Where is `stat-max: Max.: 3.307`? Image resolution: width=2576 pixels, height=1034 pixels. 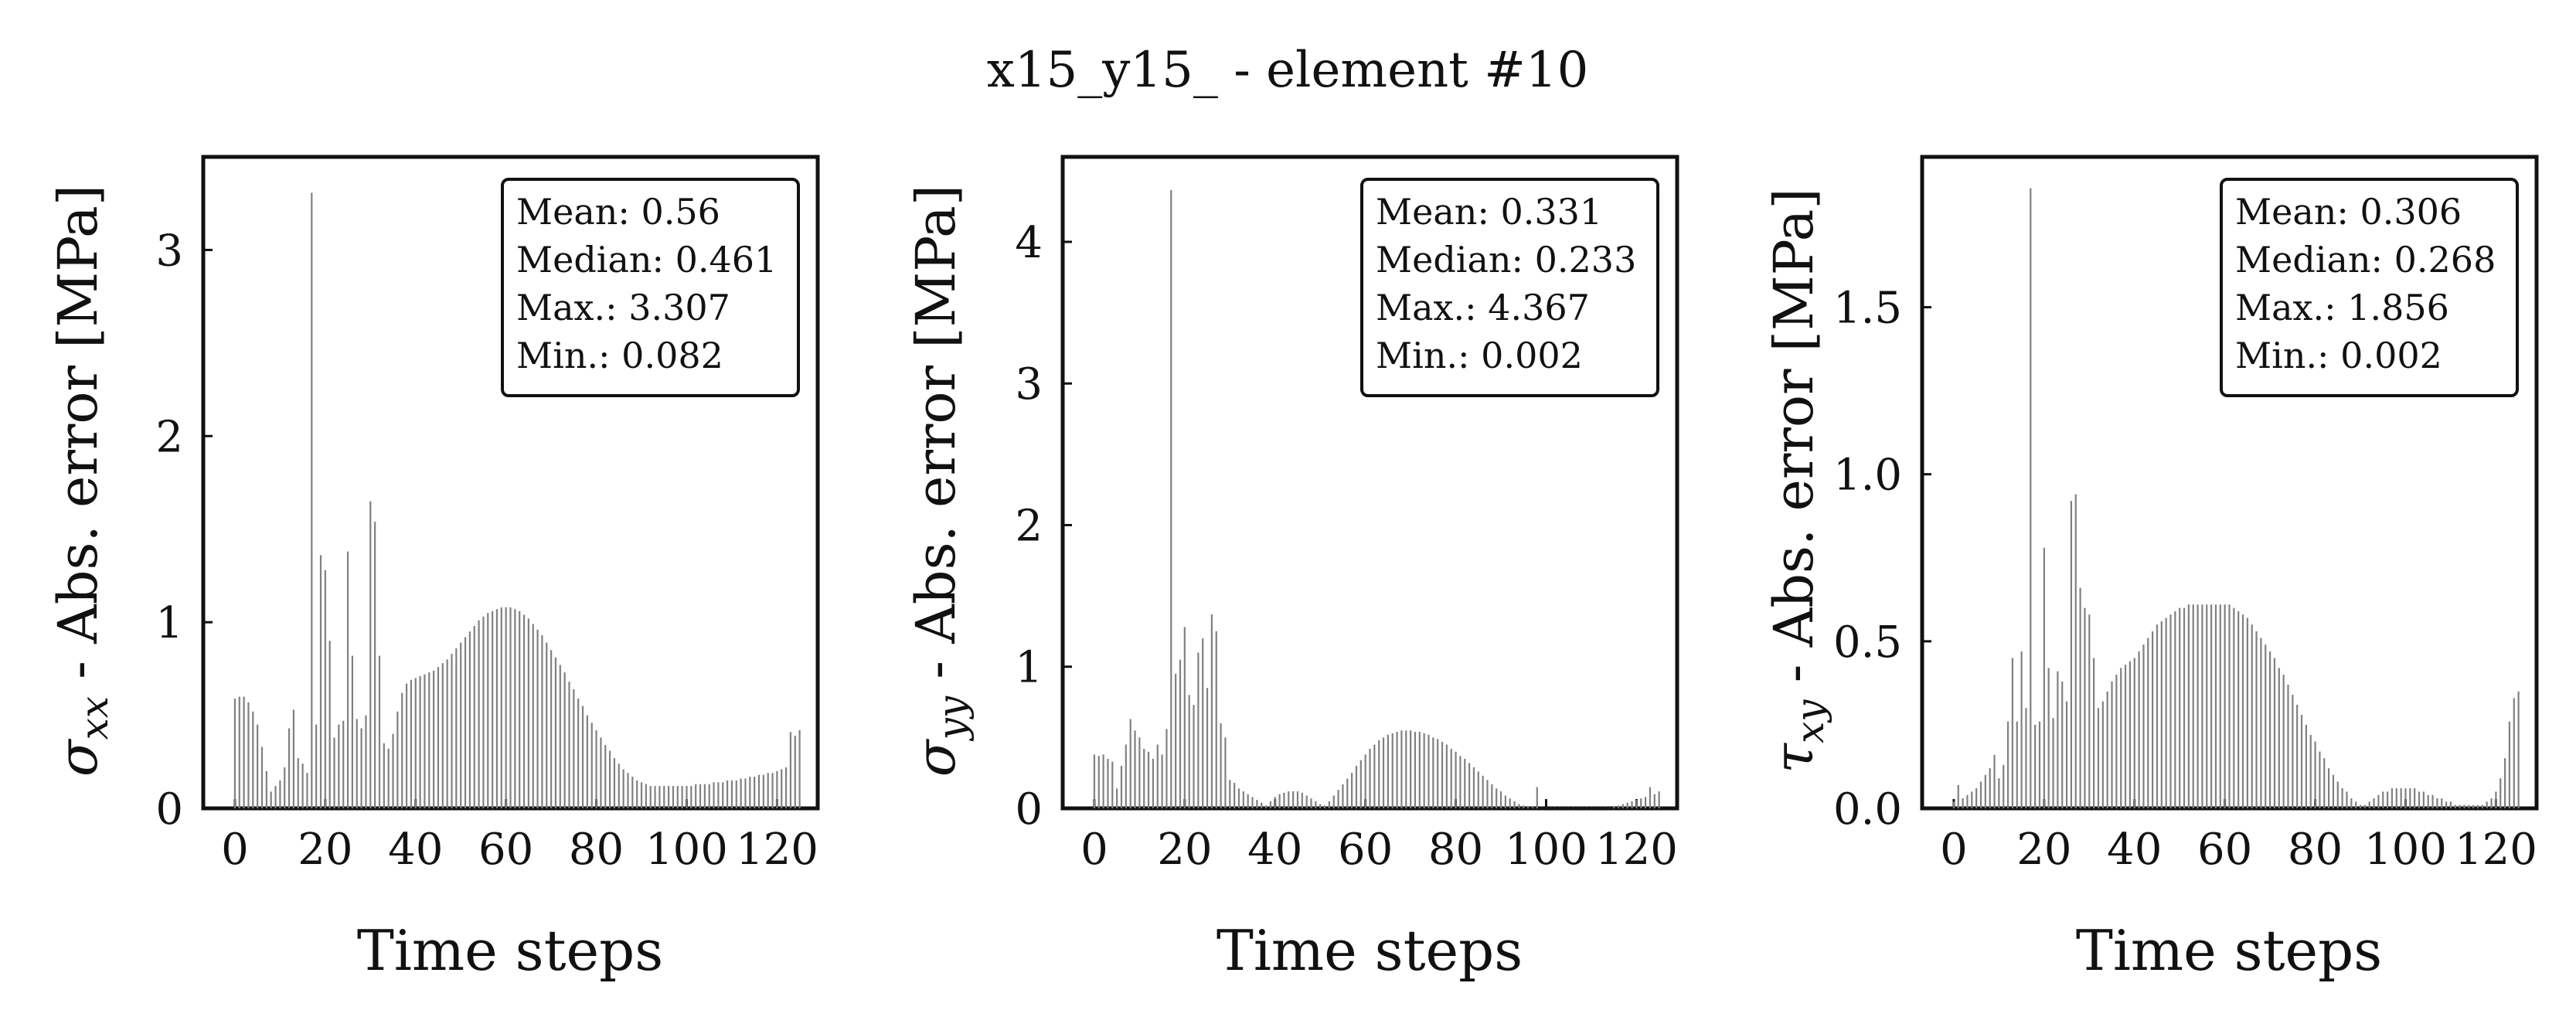 stat-max: Max.: 3.307 is located at coordinates (623, 307).